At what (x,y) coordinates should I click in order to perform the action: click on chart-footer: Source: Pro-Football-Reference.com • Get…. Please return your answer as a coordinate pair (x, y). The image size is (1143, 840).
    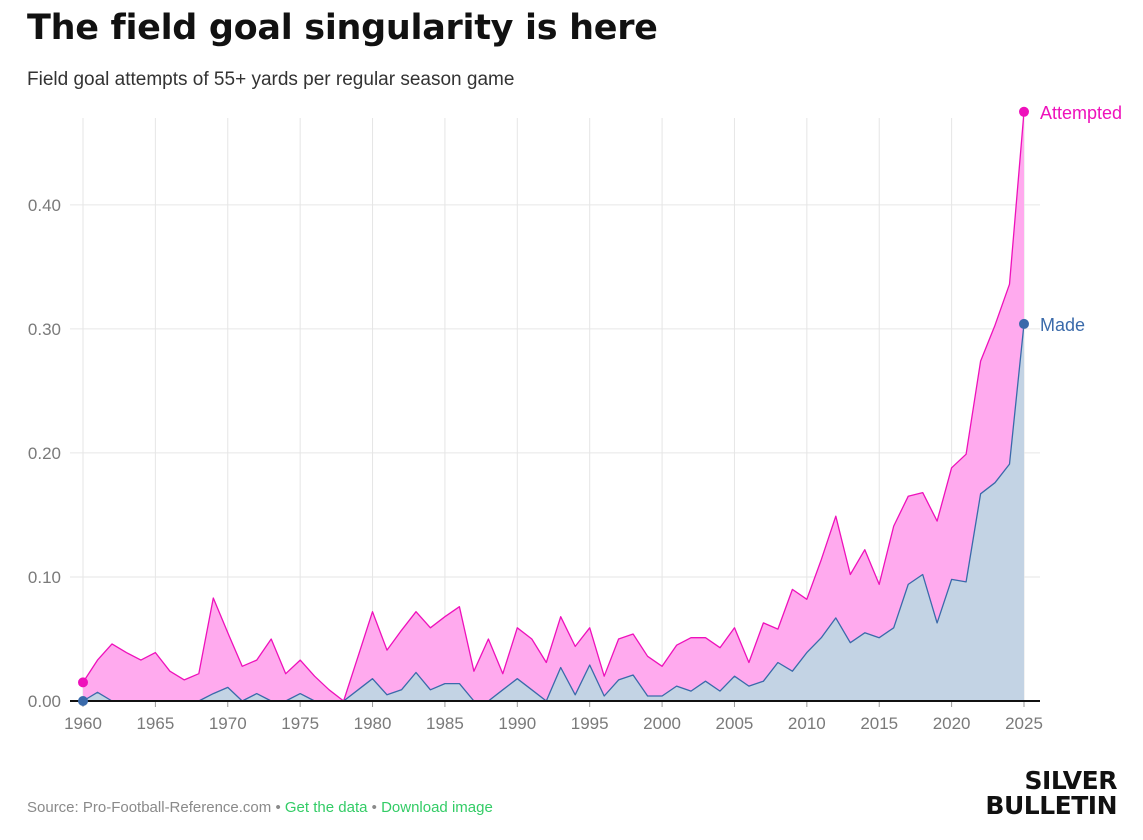
    Looking at the image, I should click on (260, 807).